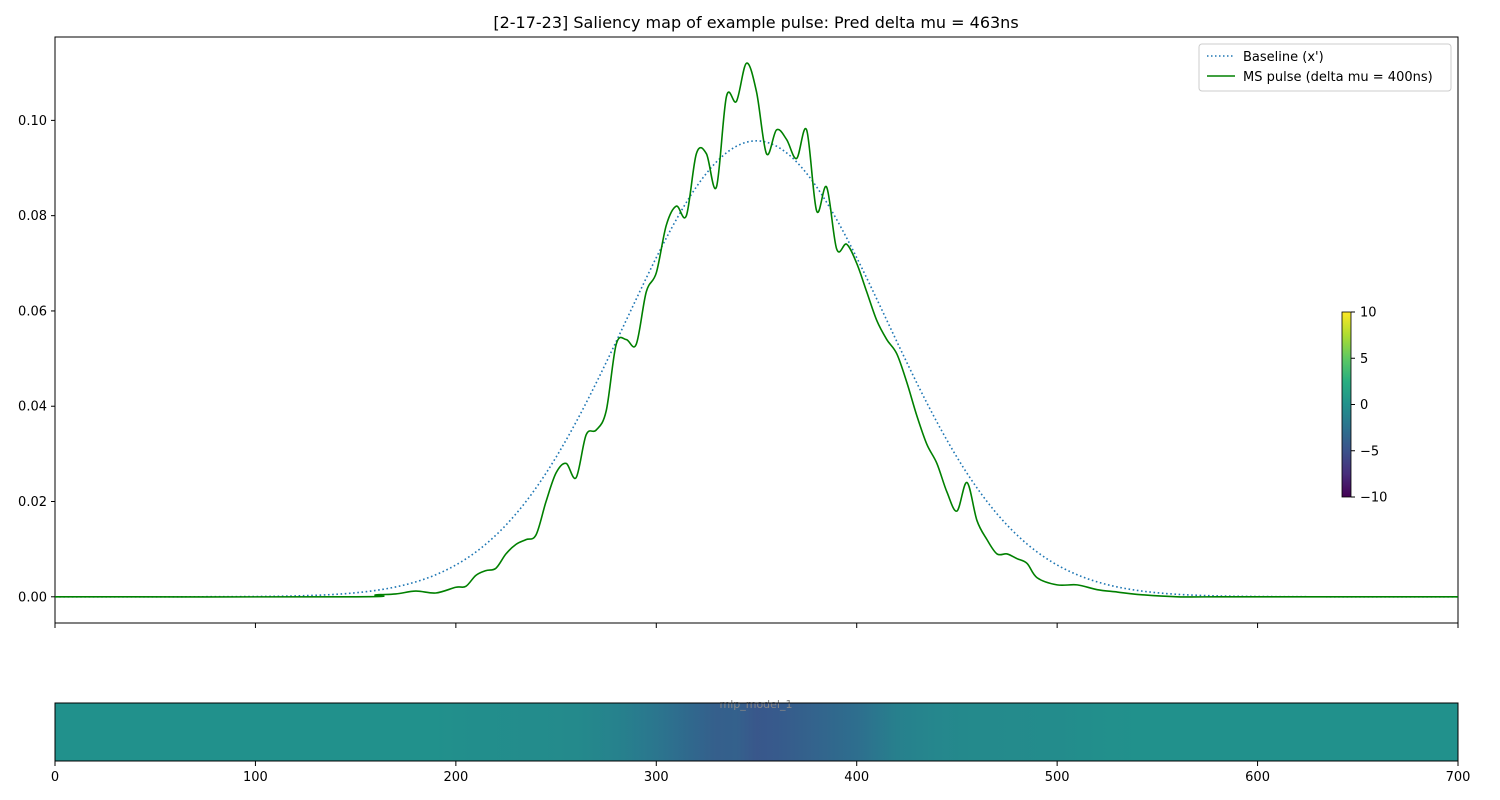 The image size is (1500, 800). I want to click on colorbar: 10 5 0 −5 −10, so click(1364, 406).